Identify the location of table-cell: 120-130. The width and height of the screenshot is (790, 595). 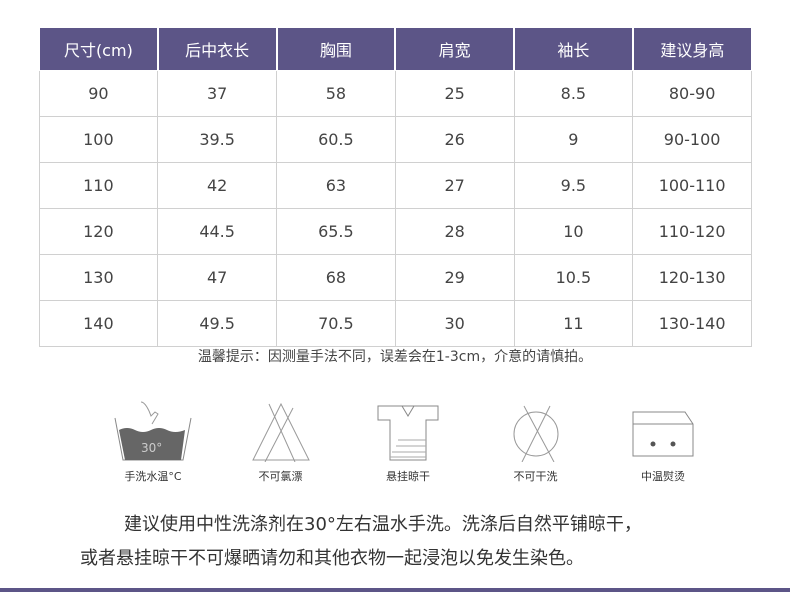
(692, 277).